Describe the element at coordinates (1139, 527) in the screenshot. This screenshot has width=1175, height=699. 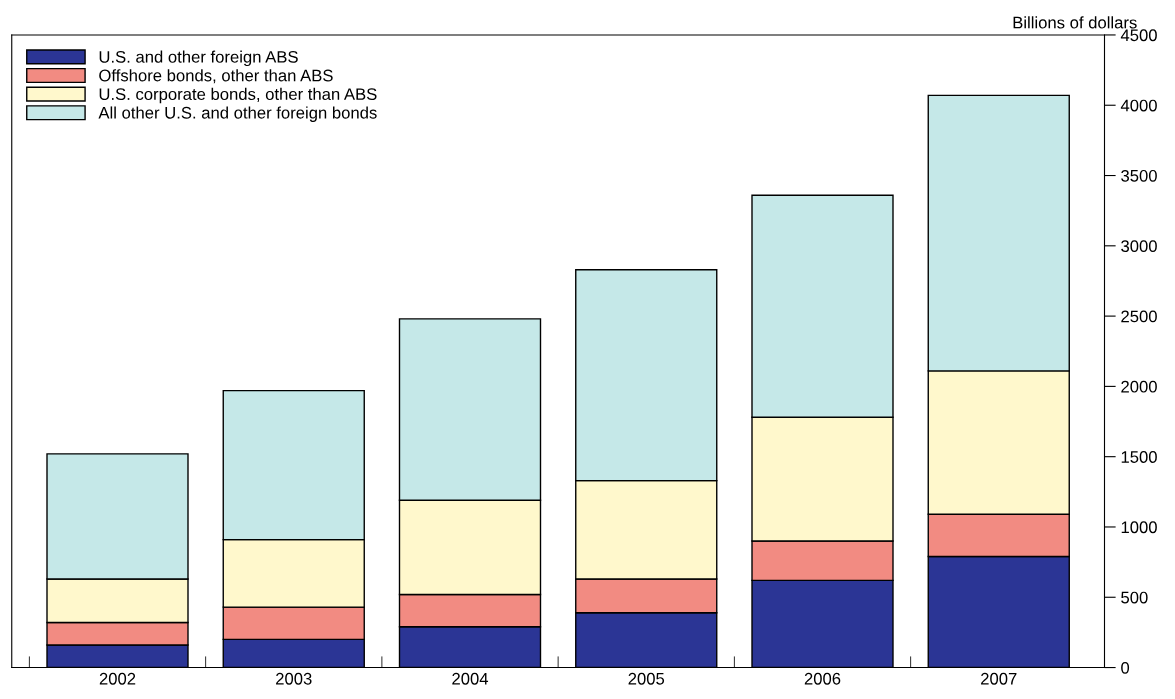
I see `y-tick-label: 1000` at that location.